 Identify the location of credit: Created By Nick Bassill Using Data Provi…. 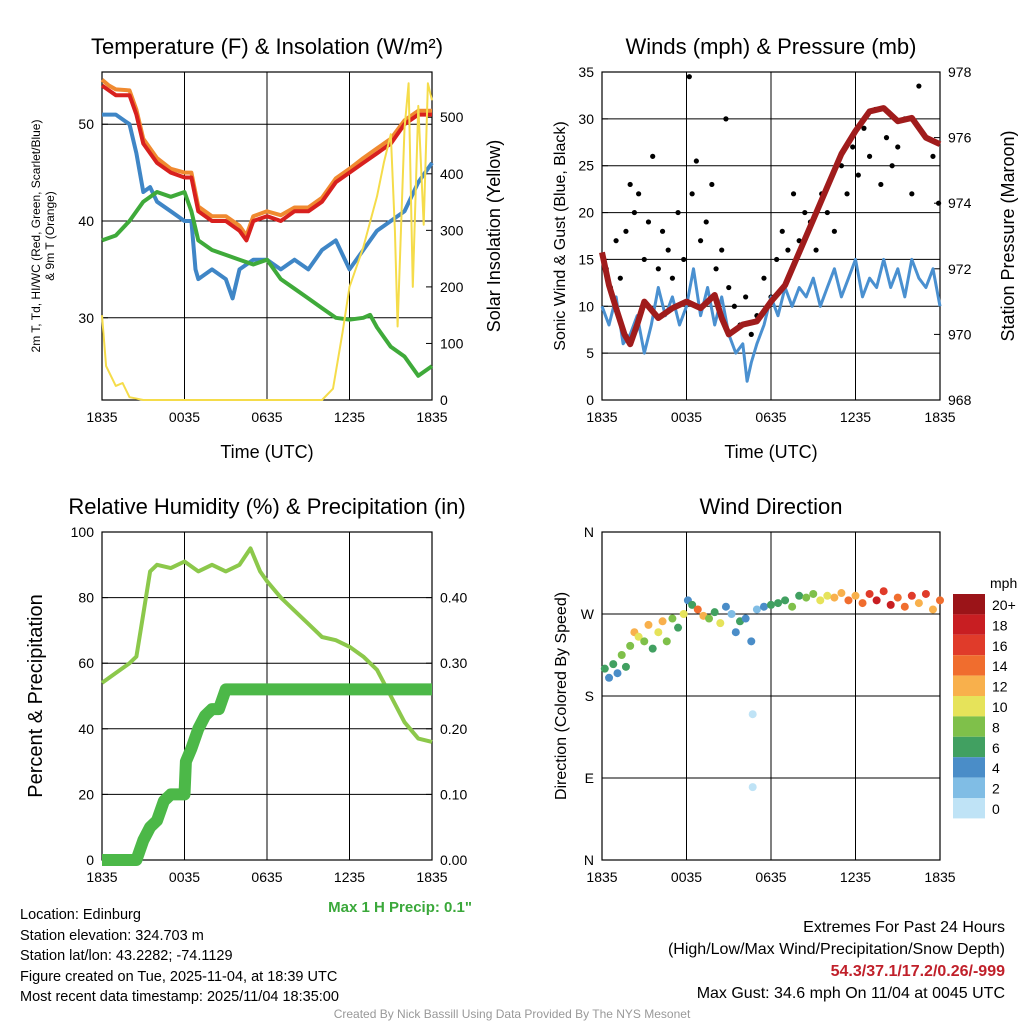
(512, 1014).